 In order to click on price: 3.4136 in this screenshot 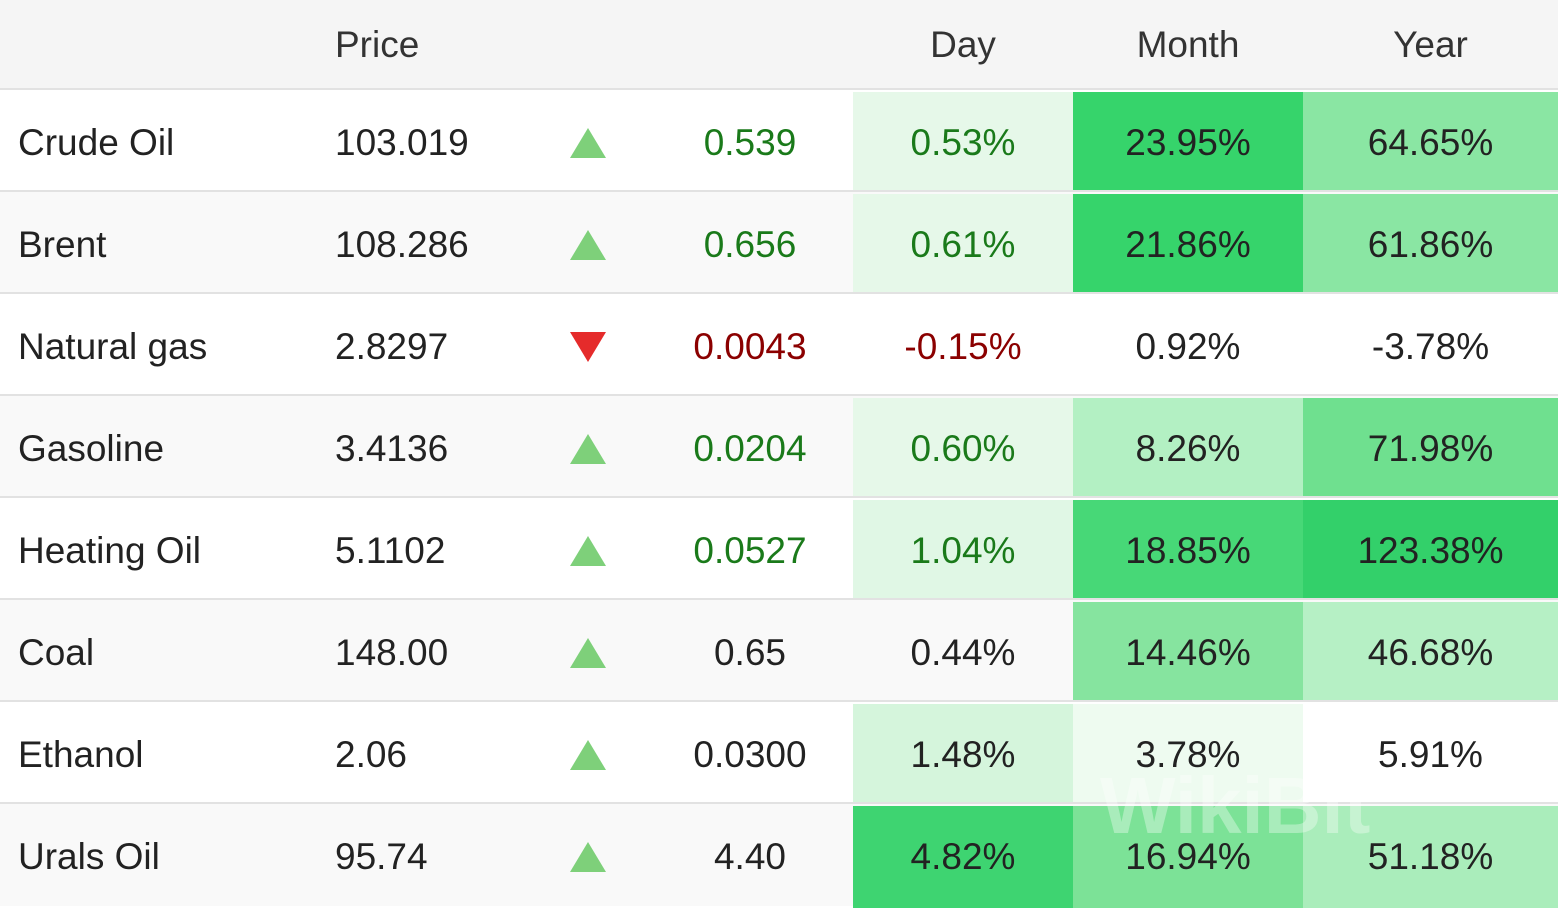, I will do `click(392, 448)`.